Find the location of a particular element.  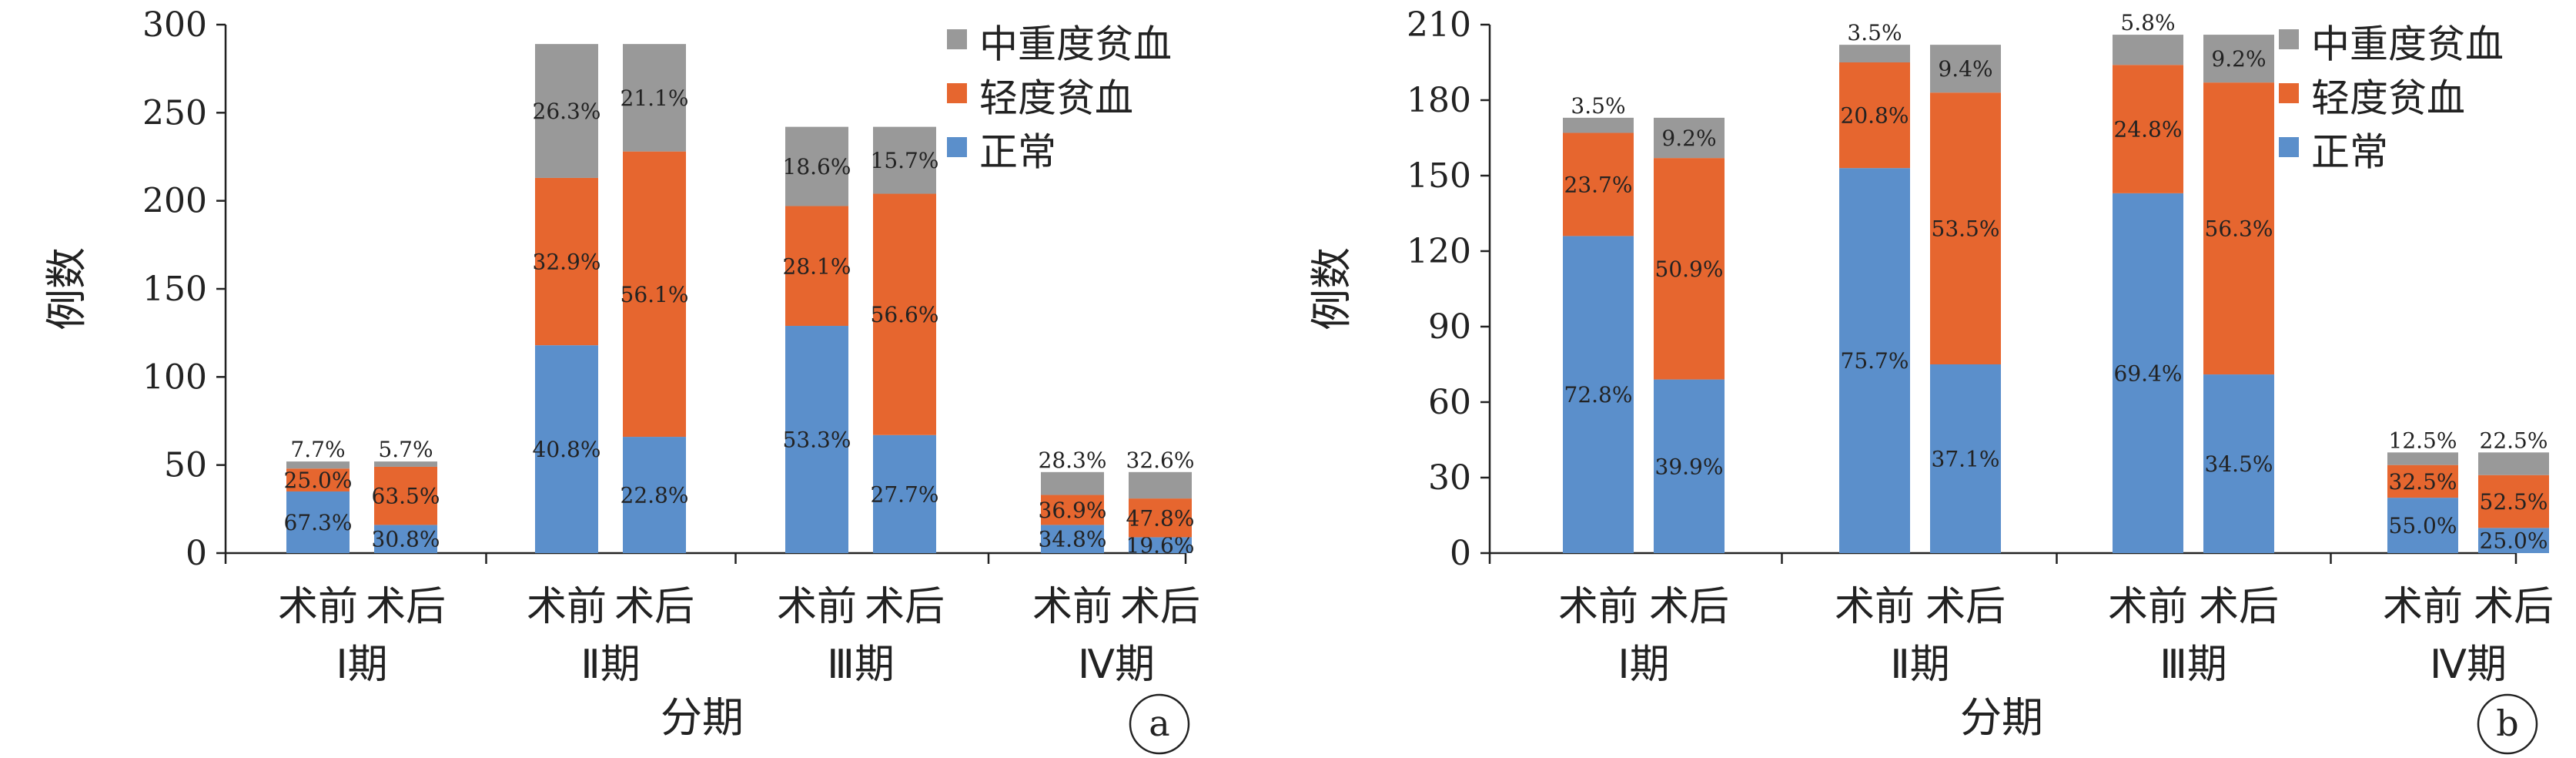

data-label-mild: 53.5% is located at coordinates (1966, 229).